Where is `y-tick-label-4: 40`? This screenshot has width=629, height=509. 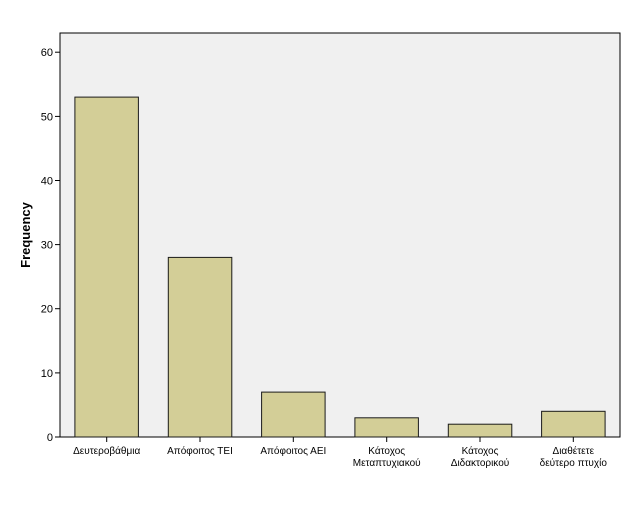
y-tick-label-4: 40 is located at coordinates (47, 182).